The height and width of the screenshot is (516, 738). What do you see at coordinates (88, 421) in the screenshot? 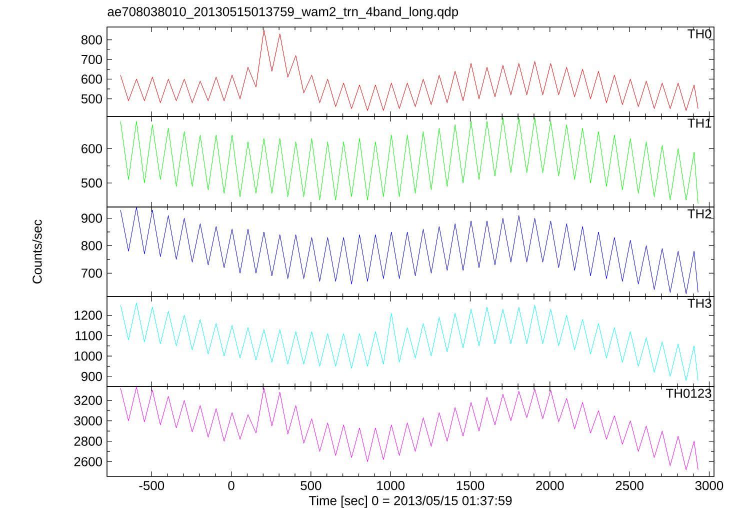
I see `y-tick-label: 3000` at bounding box center [88, 421].